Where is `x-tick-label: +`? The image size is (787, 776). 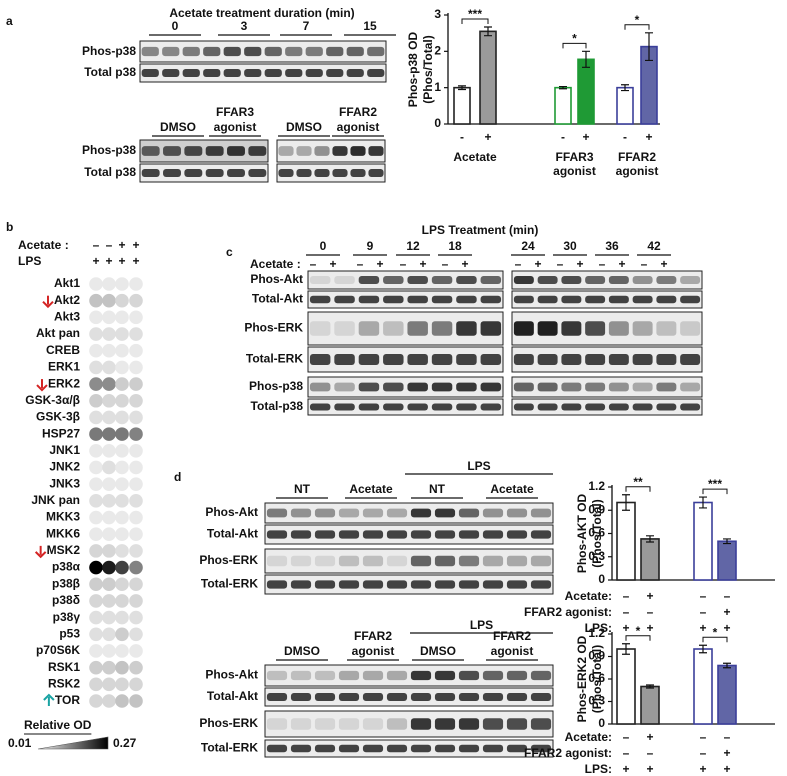
x-tick-label: + is located at coordinates (585, 137).